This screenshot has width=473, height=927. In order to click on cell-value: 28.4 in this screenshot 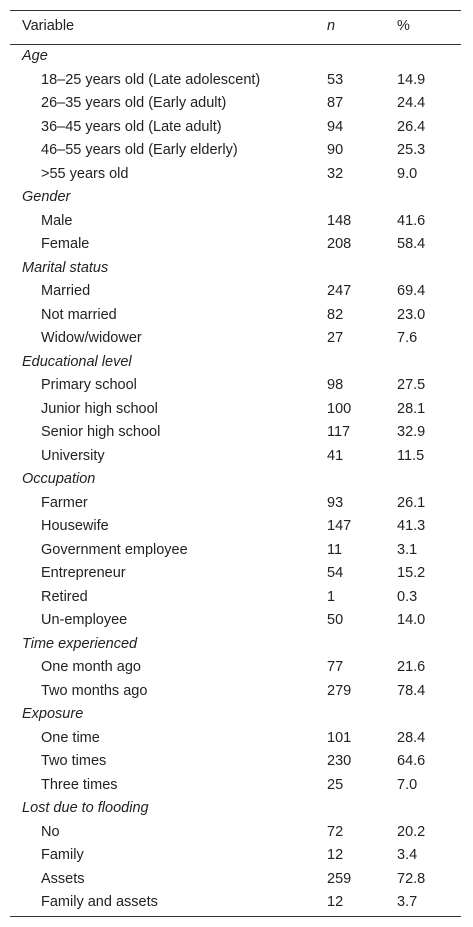, I will do `click(411, 737)`.